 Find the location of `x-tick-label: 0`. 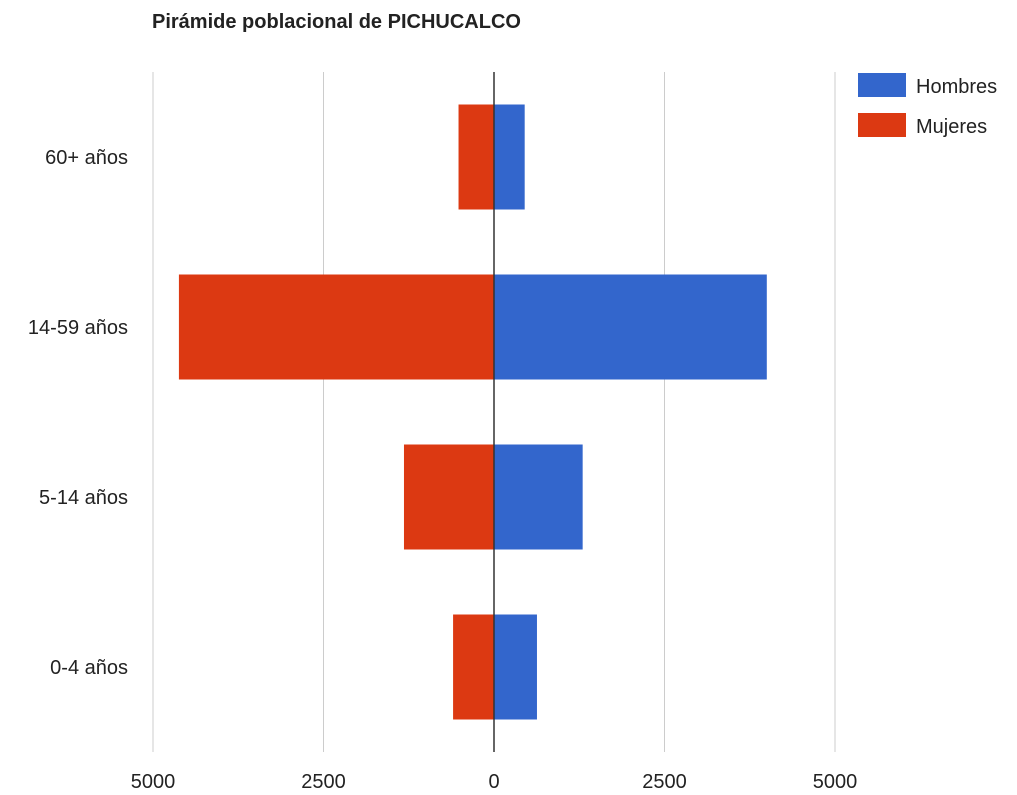

x-tick-label: 0 is located at coordinates (493, 782).